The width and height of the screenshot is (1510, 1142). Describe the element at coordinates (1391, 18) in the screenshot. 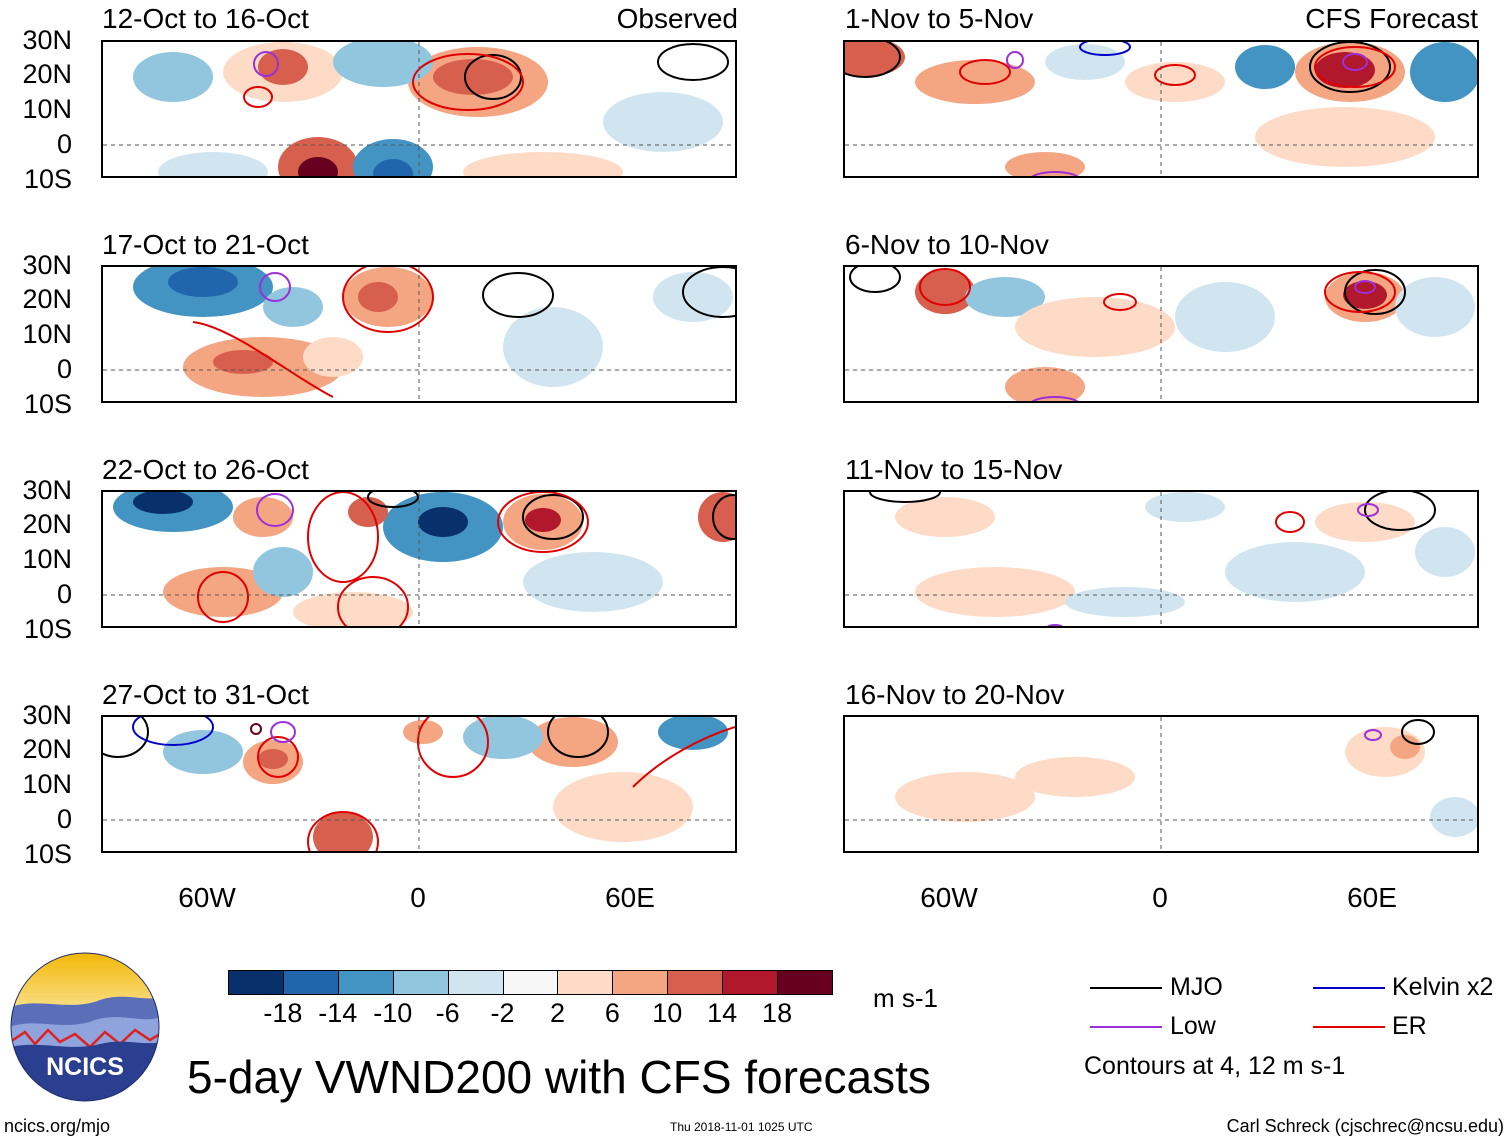

I see `forecast-label: CFS Forecast` at that location.